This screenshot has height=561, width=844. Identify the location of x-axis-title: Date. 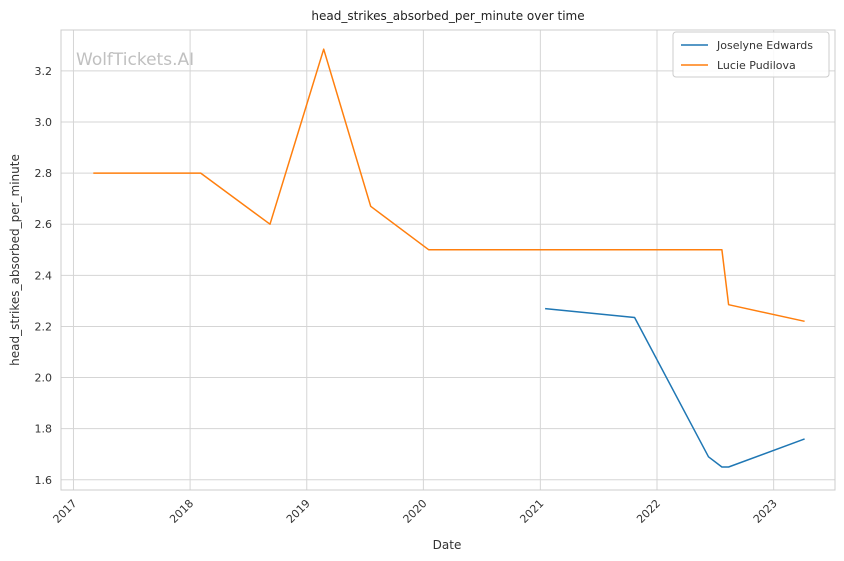
(447, 545).